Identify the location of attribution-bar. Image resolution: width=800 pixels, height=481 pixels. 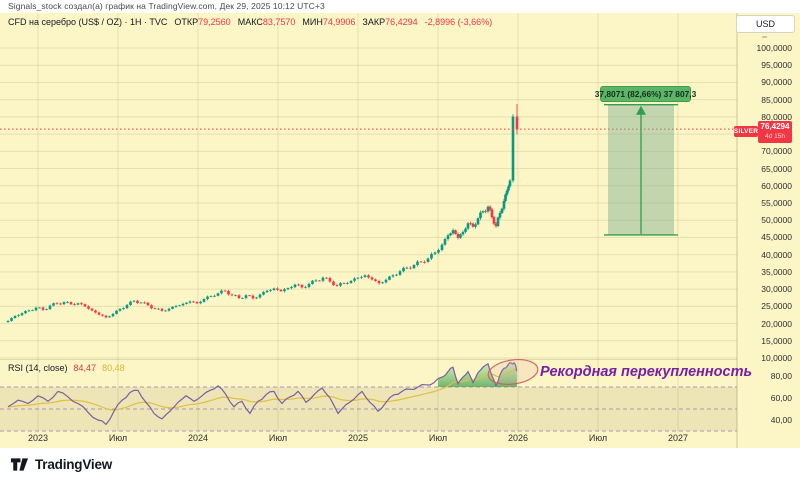
(400, 6).